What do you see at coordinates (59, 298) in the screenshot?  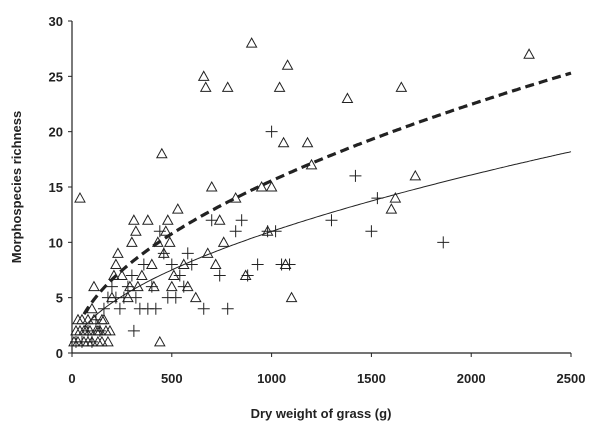 I see `y-tick-label: 5` at bounding box center [59, 298].